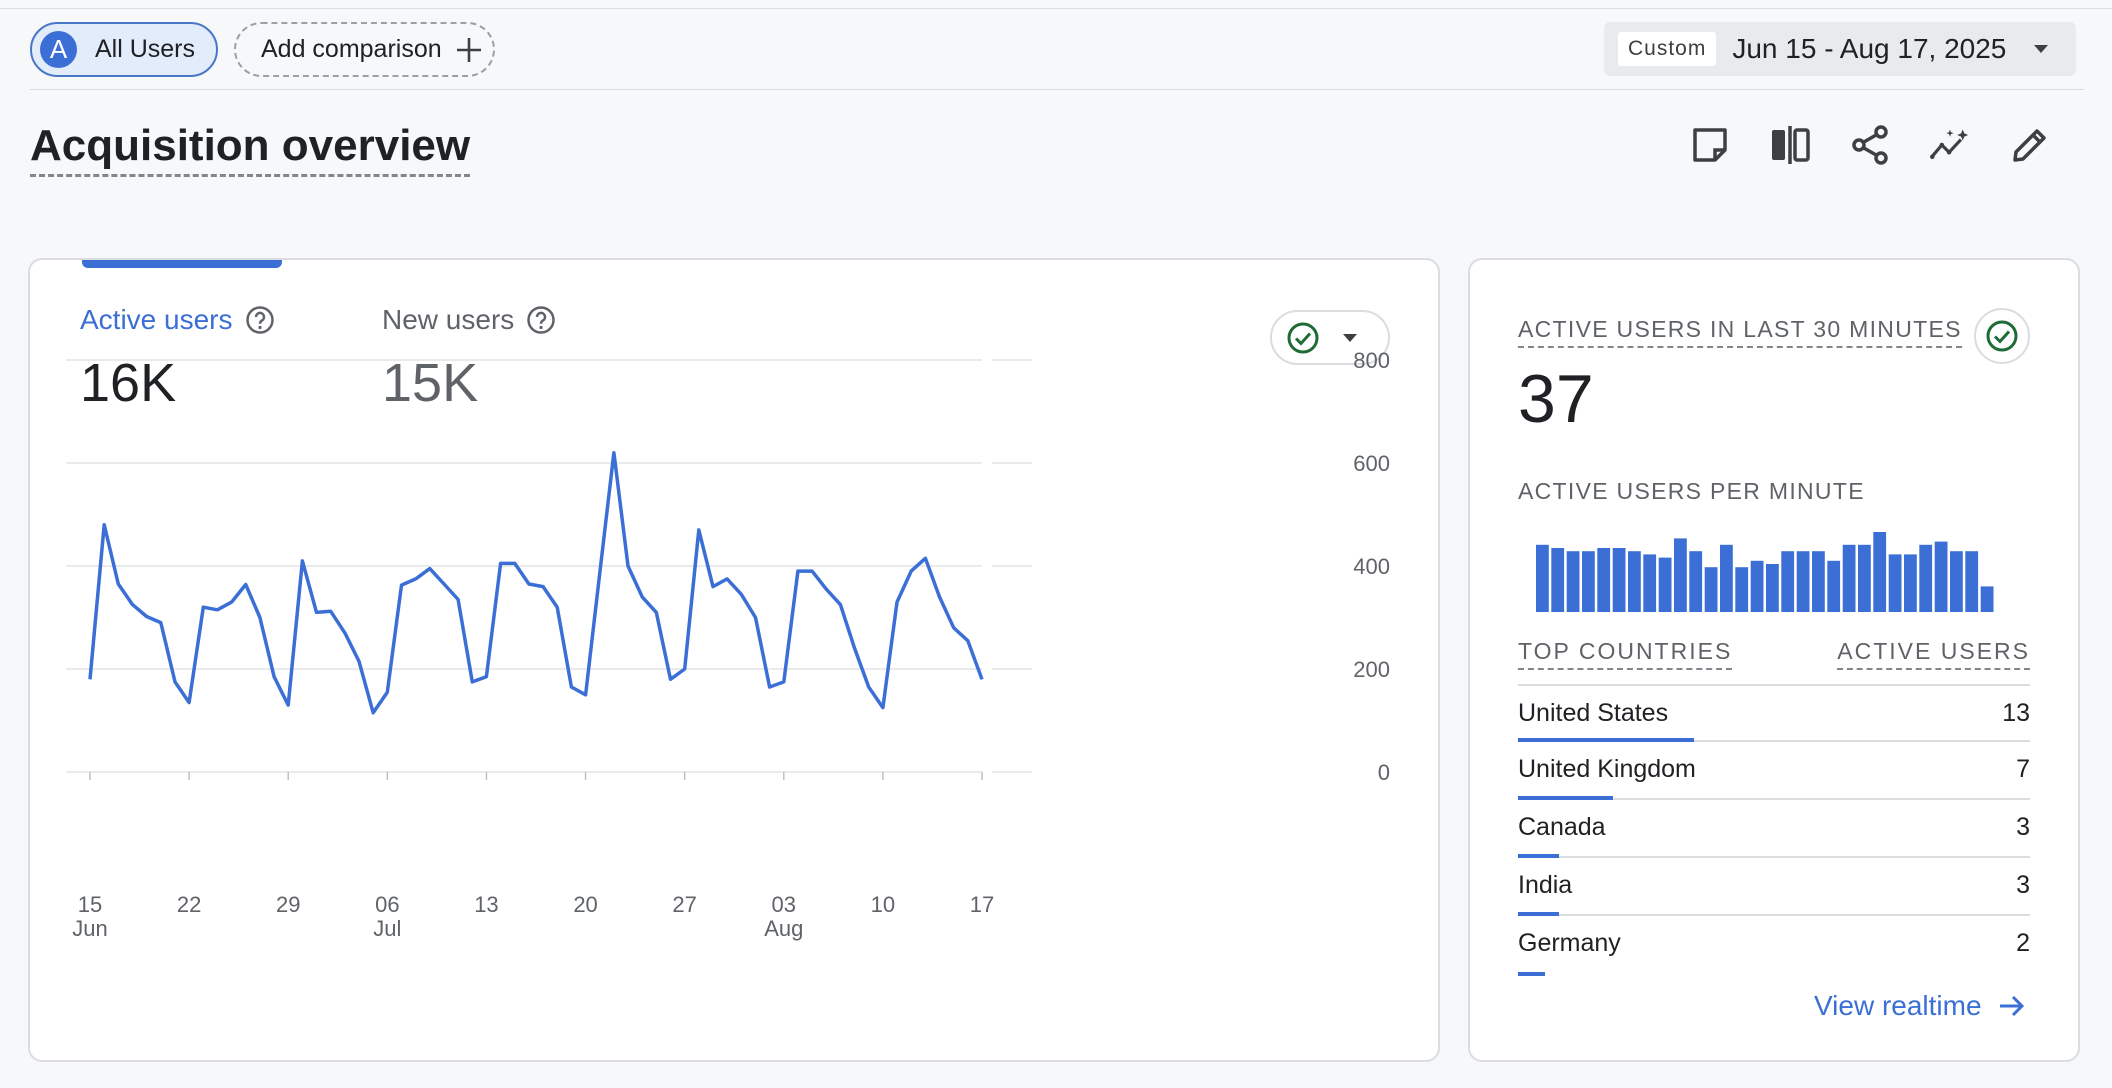  Describe the element at coordinates (89, 928) in the screenshot. I see `x-tick-month: Jun` at that location.